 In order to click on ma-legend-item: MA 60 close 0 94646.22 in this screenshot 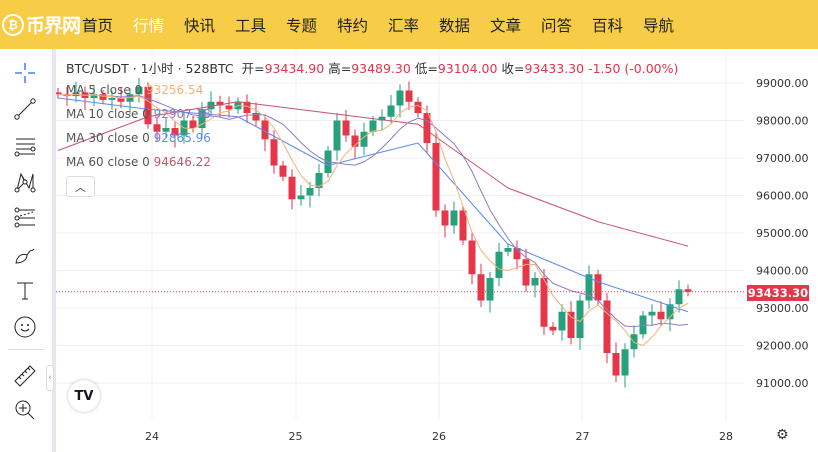, I will do `click(138, 162)`.